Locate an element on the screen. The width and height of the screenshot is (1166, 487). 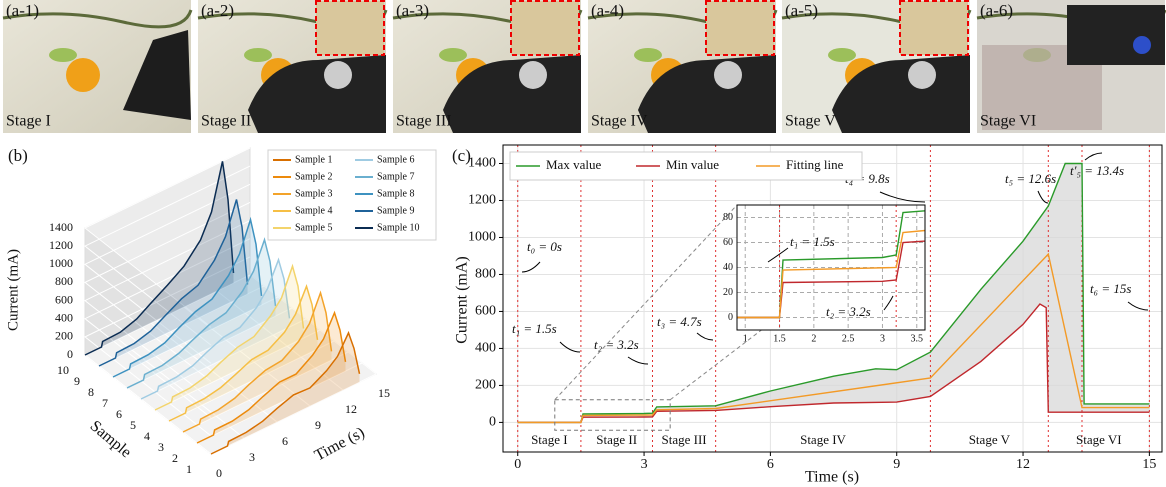
stage-label: Stage I is located at coordinates (549, 439).